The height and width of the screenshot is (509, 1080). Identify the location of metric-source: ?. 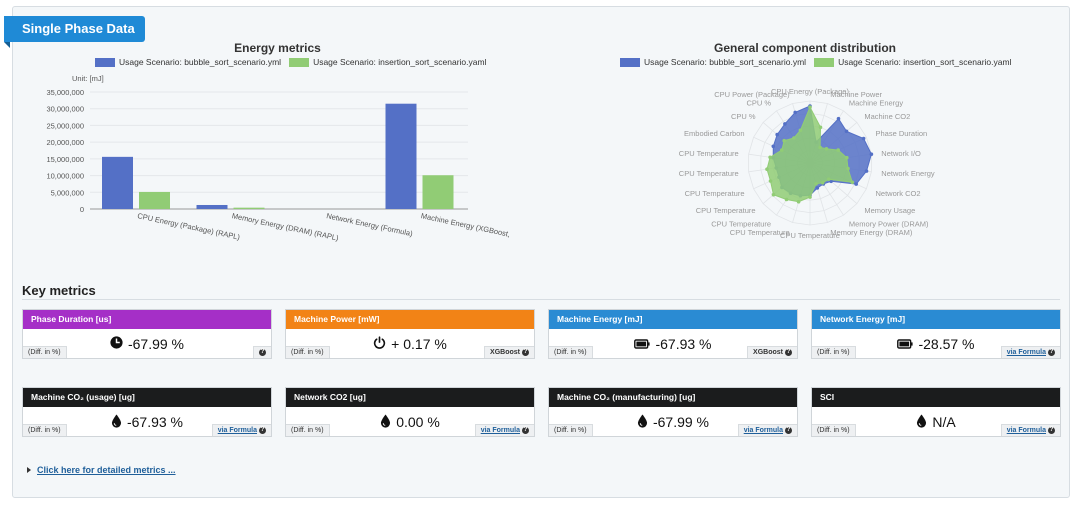
(262, 352).